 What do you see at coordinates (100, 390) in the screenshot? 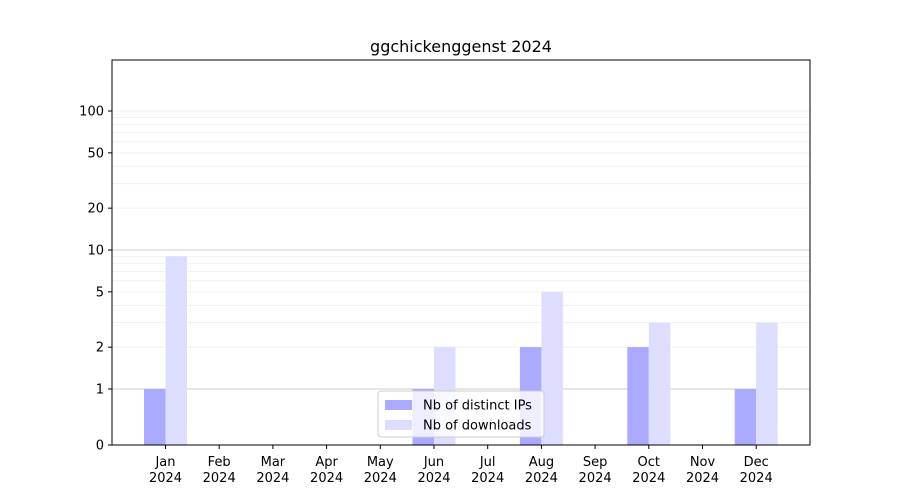
I see `y-tick-label: 1` at bounding box center [100, 390].